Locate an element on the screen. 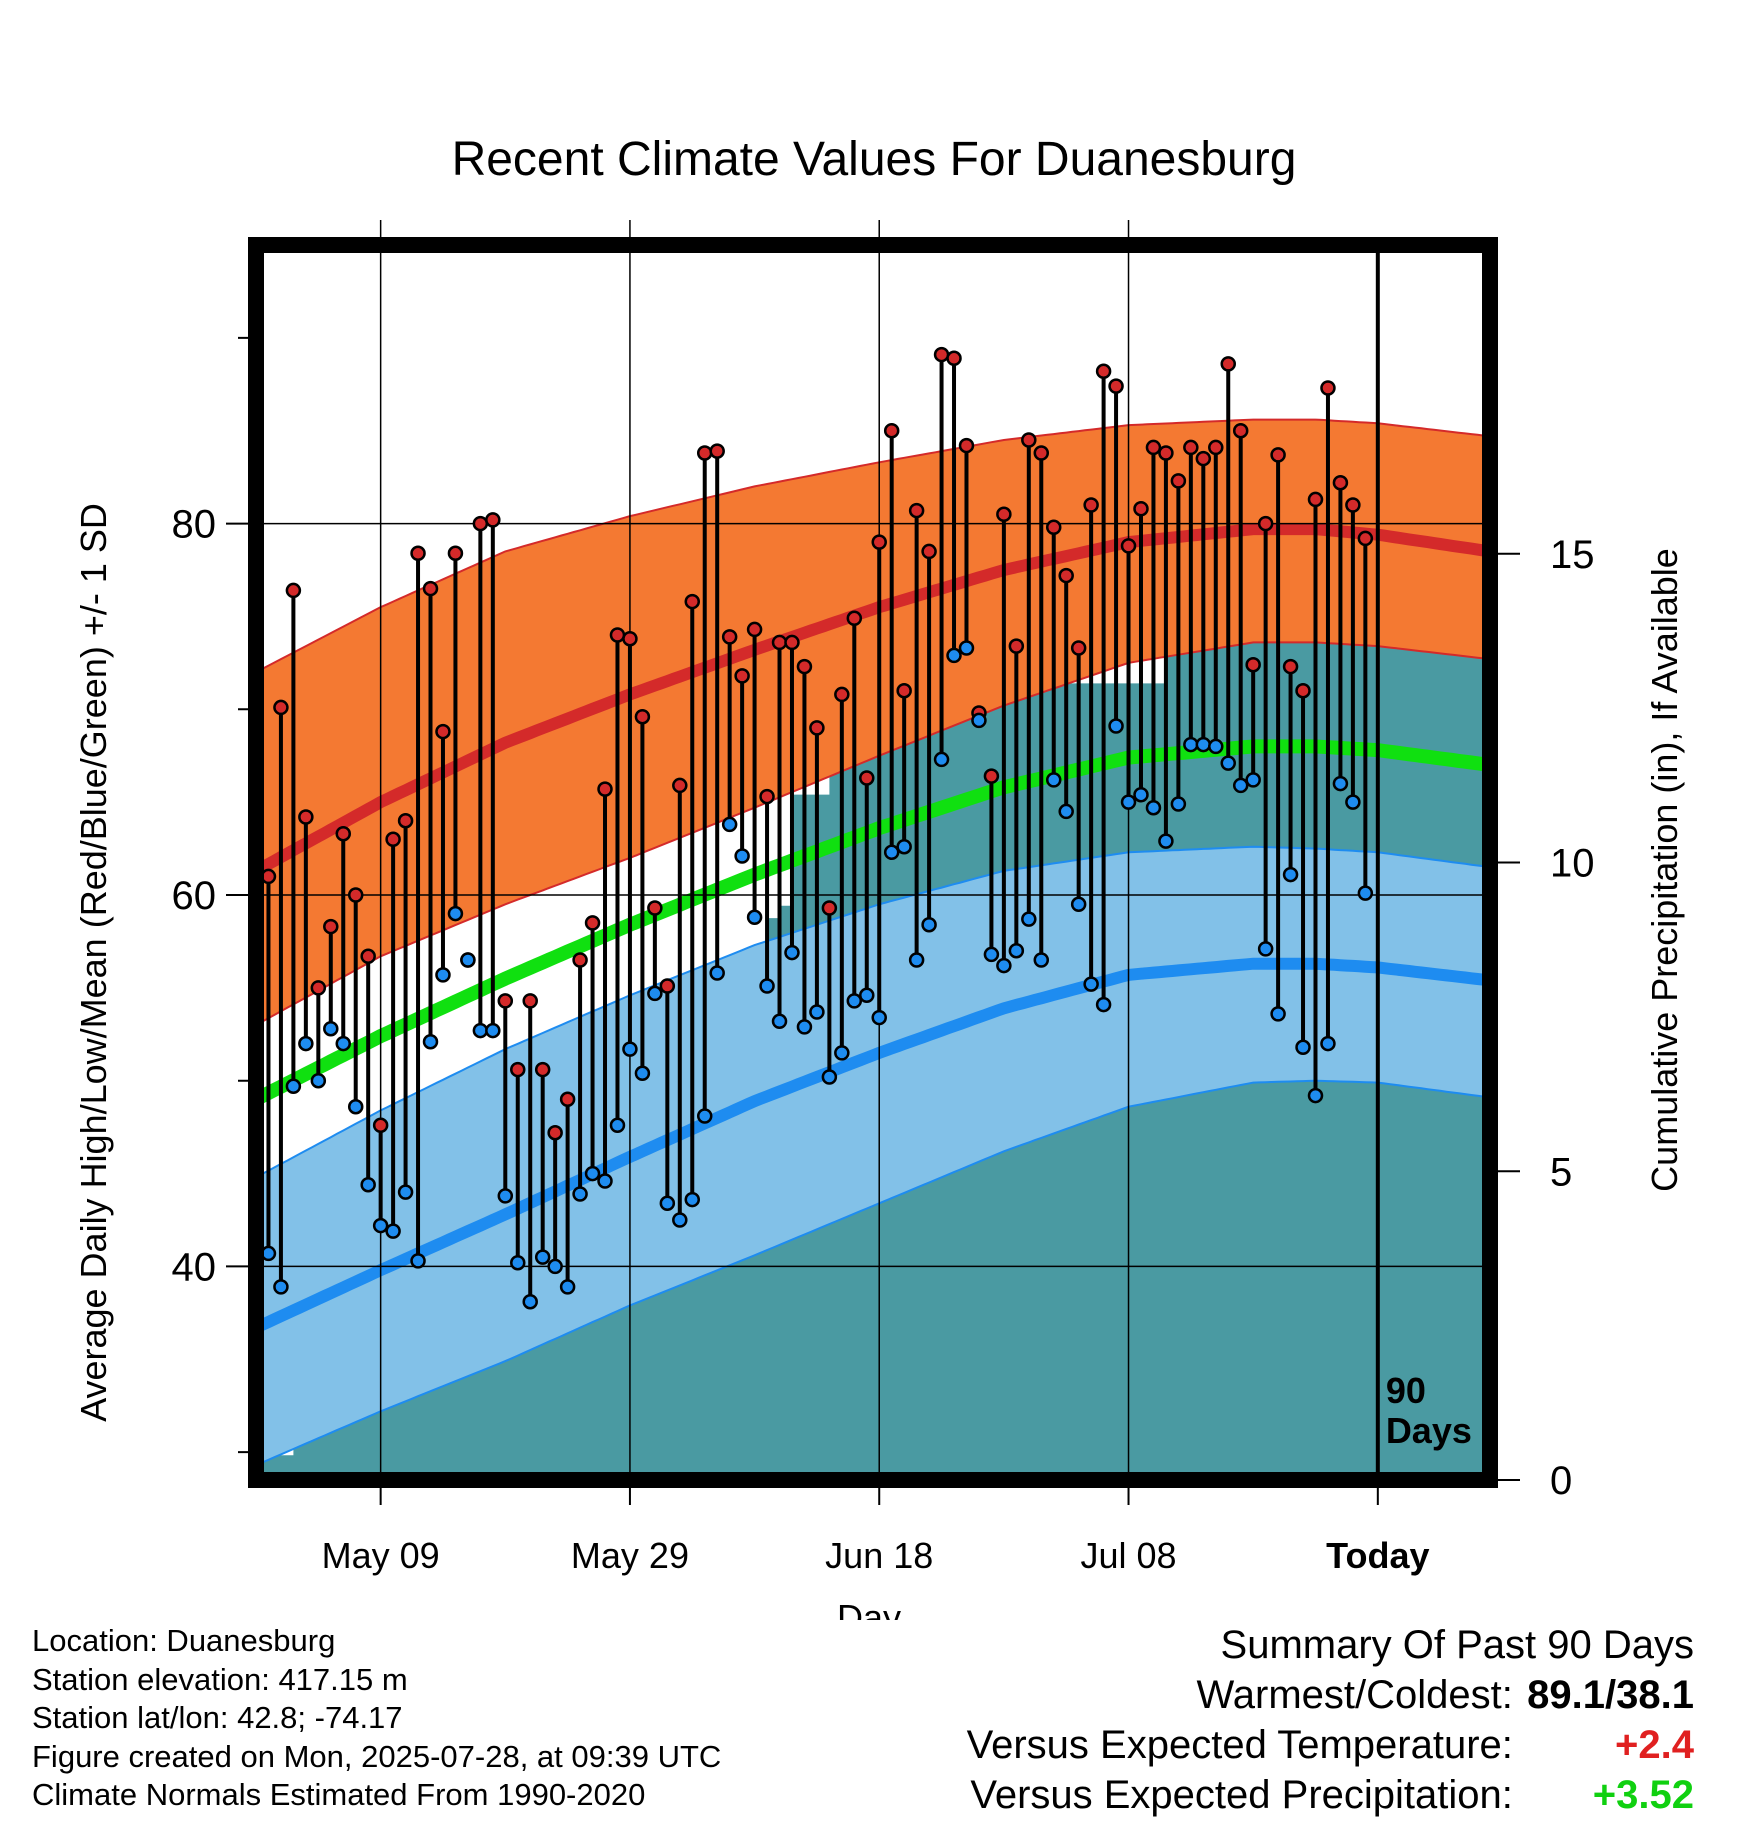 Image resolution: width=1748 pixels, height=1828 pixels. x-axis-label: Day is located at coordinates (869, 1608).